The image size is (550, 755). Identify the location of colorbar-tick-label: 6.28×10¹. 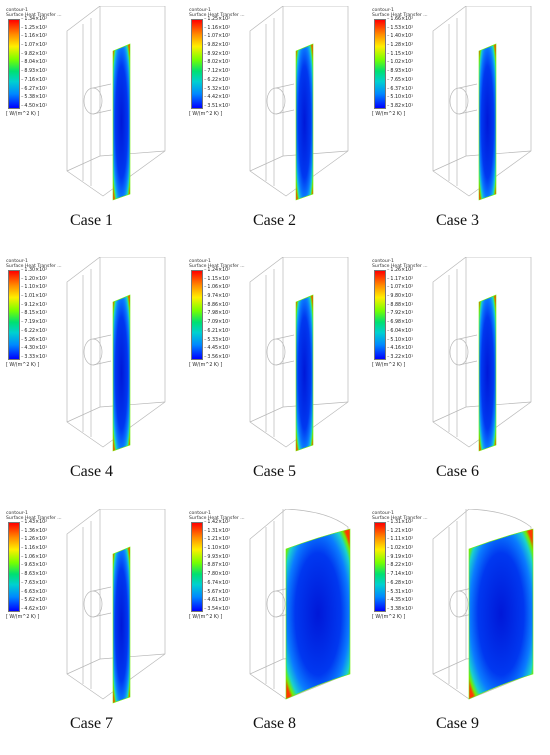
(407, 583).